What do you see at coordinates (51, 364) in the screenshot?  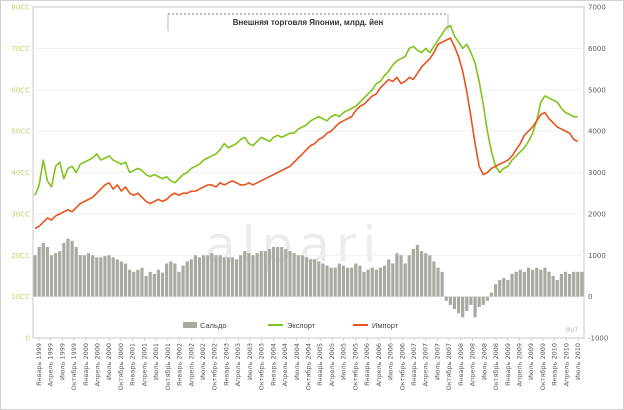 I see `x-tick-label: Апрель 1999` at bounding box center [51, 364].